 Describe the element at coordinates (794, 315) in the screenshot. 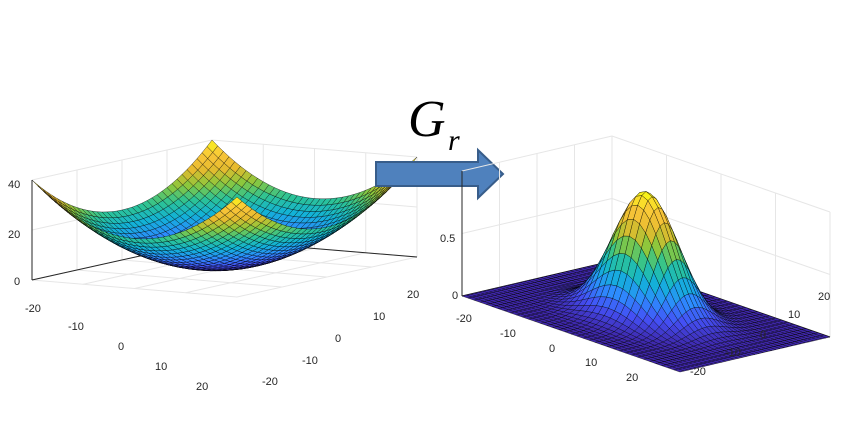

I see `right-y-tick: 10` at that location.